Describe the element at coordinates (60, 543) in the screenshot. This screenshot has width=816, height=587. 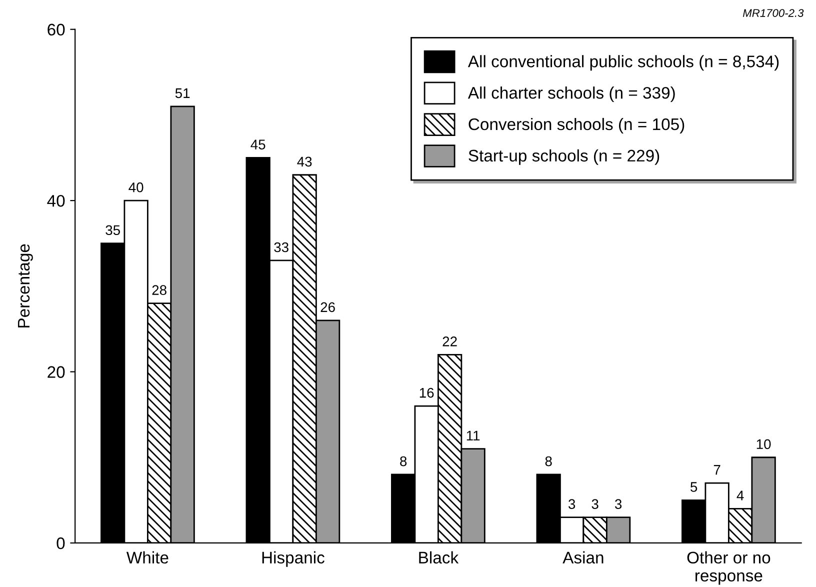
I see `y-tick-label: 0` at that location.